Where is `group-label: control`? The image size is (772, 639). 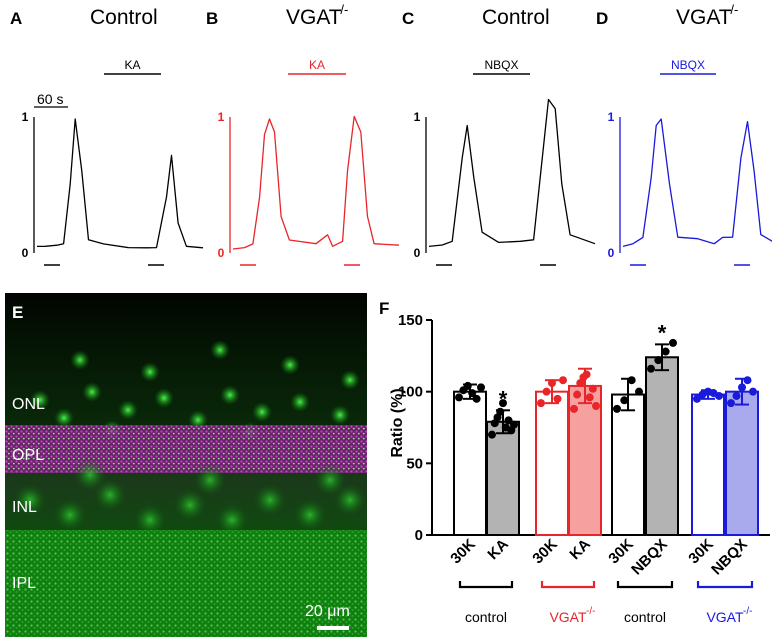
group-label: control is located at coordinates (486, 617).